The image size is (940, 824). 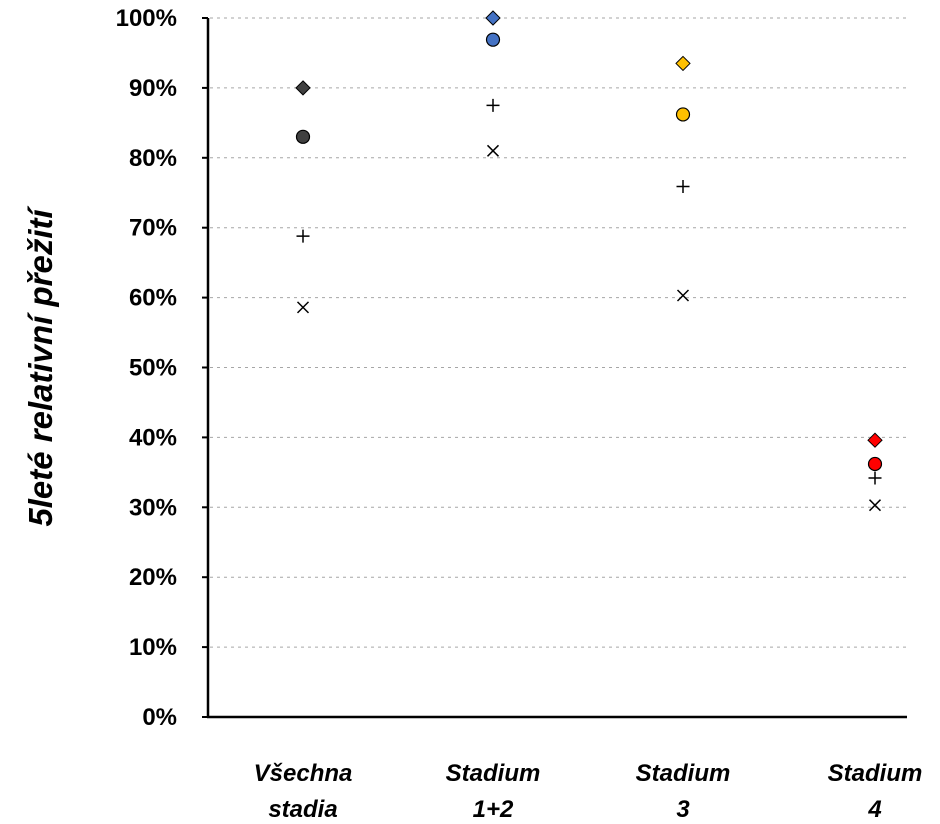 I want to click on y-axis-label: 5leté relativní přežití, so click(x=40, y=366).